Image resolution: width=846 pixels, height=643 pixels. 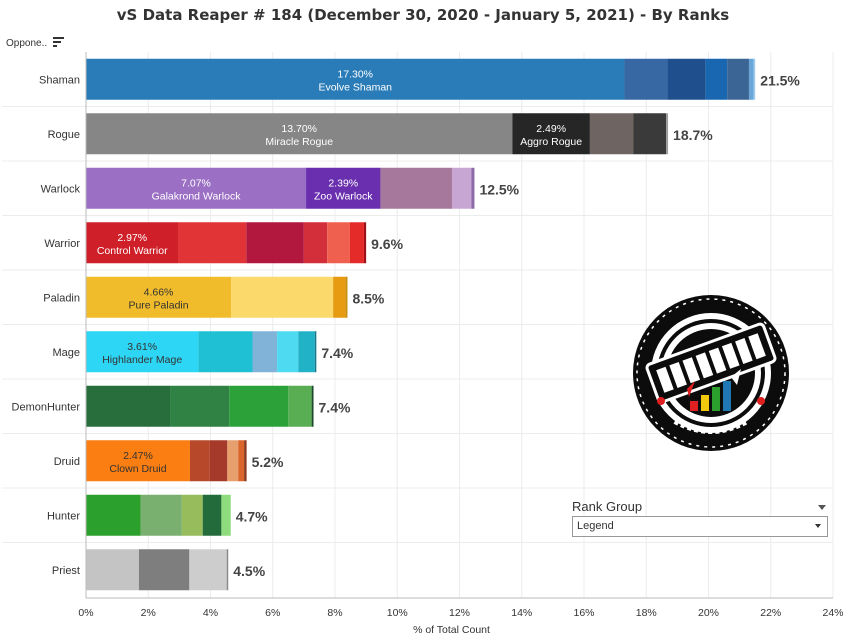 What do you see at coordinates (142, 347) in the screenshot?
I see `segment-value-label: 3.61%` at bounding box center [142, 347].